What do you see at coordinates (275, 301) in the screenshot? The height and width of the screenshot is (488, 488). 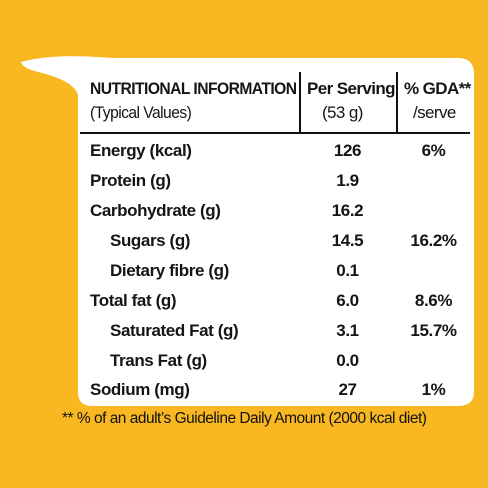 I see `table-row: Total fat (g) 6.0 8.6%` at bounding box center [275, 301].